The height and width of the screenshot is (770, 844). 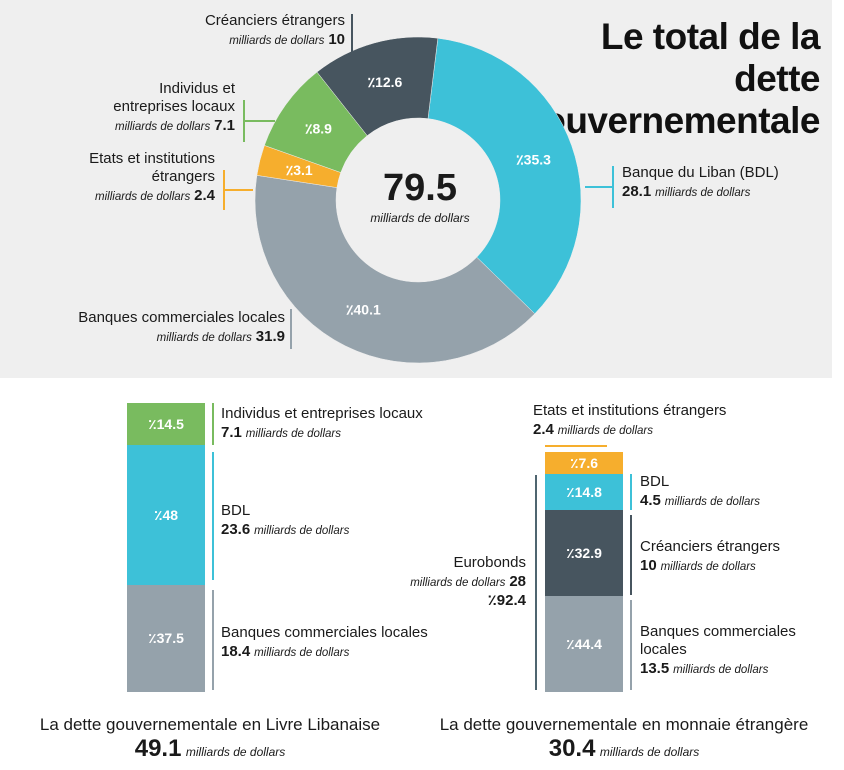 What do you see at coordinates (703, 193) in the screenshot?
I see `label-bdl-unit: milliards de dollars` at bounding box center [703, 193].